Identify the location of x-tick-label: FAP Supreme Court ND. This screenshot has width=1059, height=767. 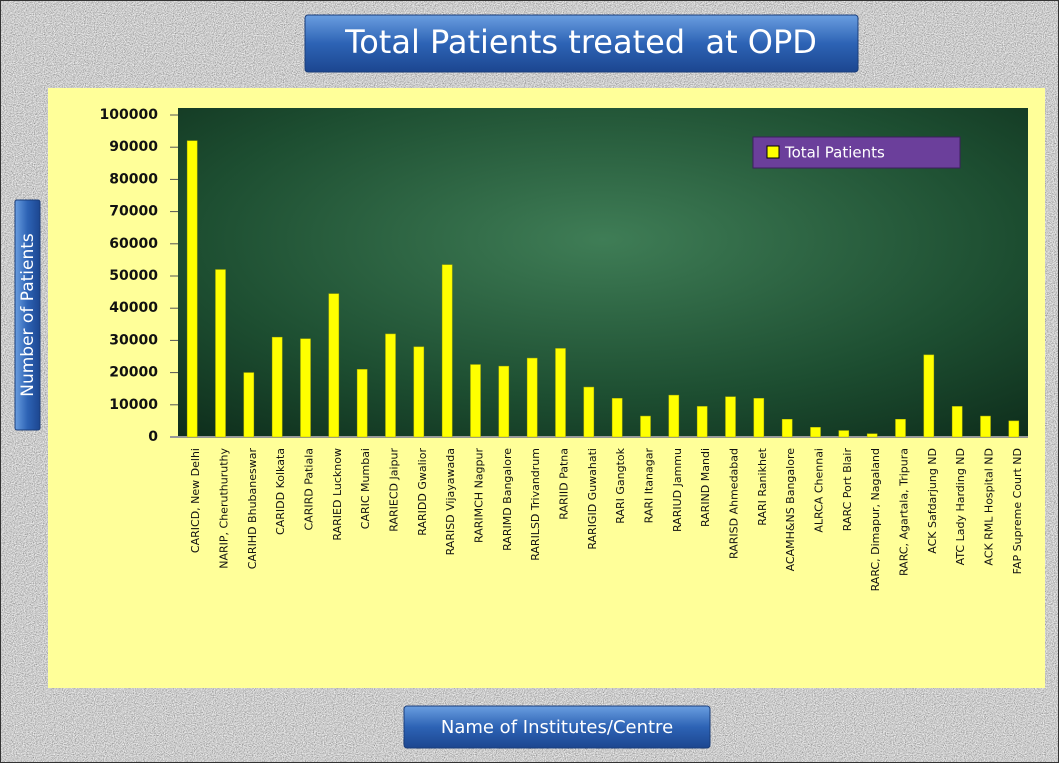
(1017, 511).